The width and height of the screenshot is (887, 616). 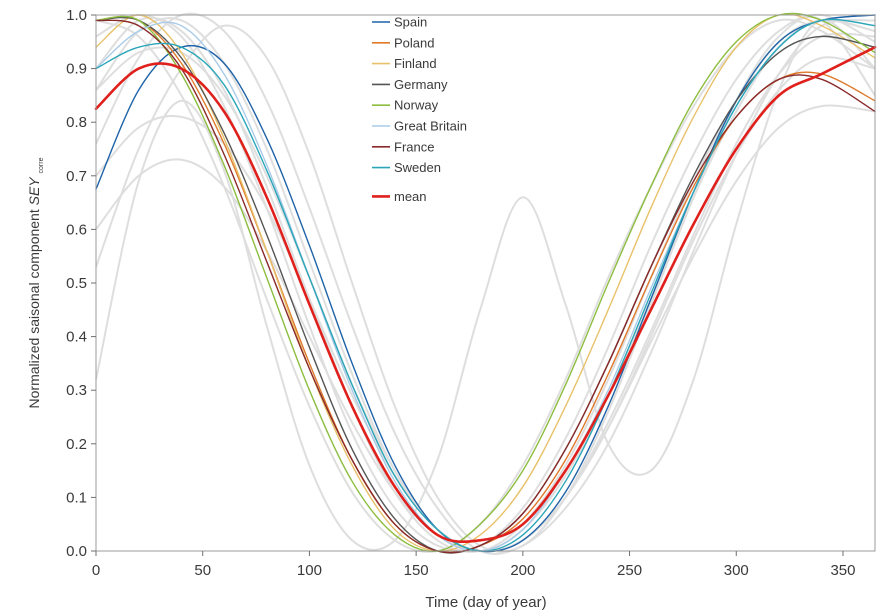 What do you see at coordinates (96, 570) in the screenshot?
I see `x-tick-label: 0` at bounding box center [96, 570].